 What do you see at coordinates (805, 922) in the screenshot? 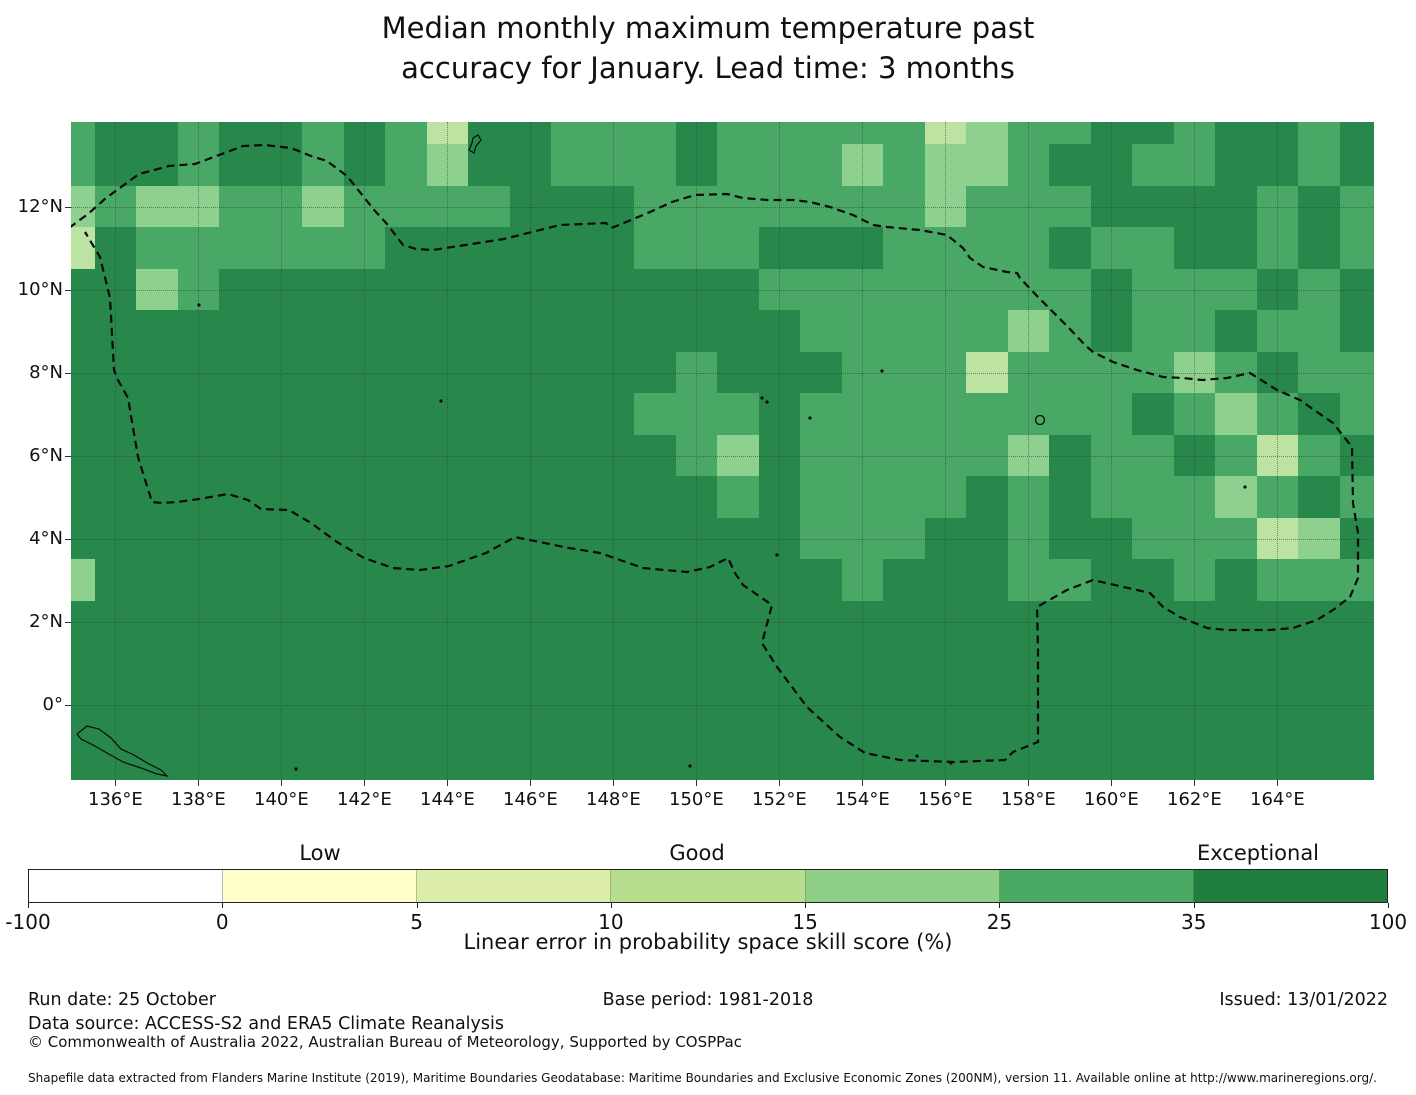
I see `colorbar-tick-label: 15` at bounding box center [805, 922].